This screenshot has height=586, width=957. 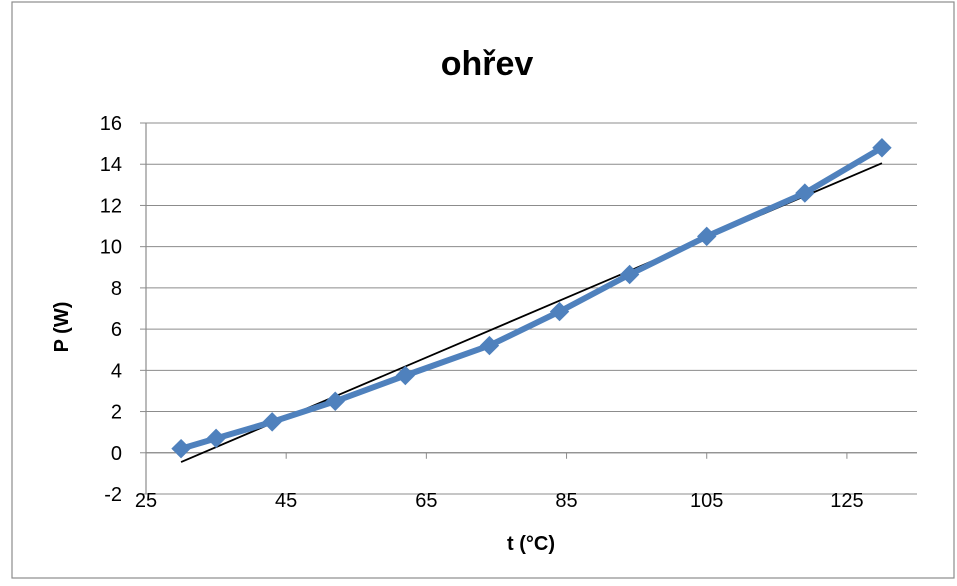 What do you see at coordinates (111, 206) in the screenshot?
I see `y-tick-label: 12` at bounding box center [111, 206].